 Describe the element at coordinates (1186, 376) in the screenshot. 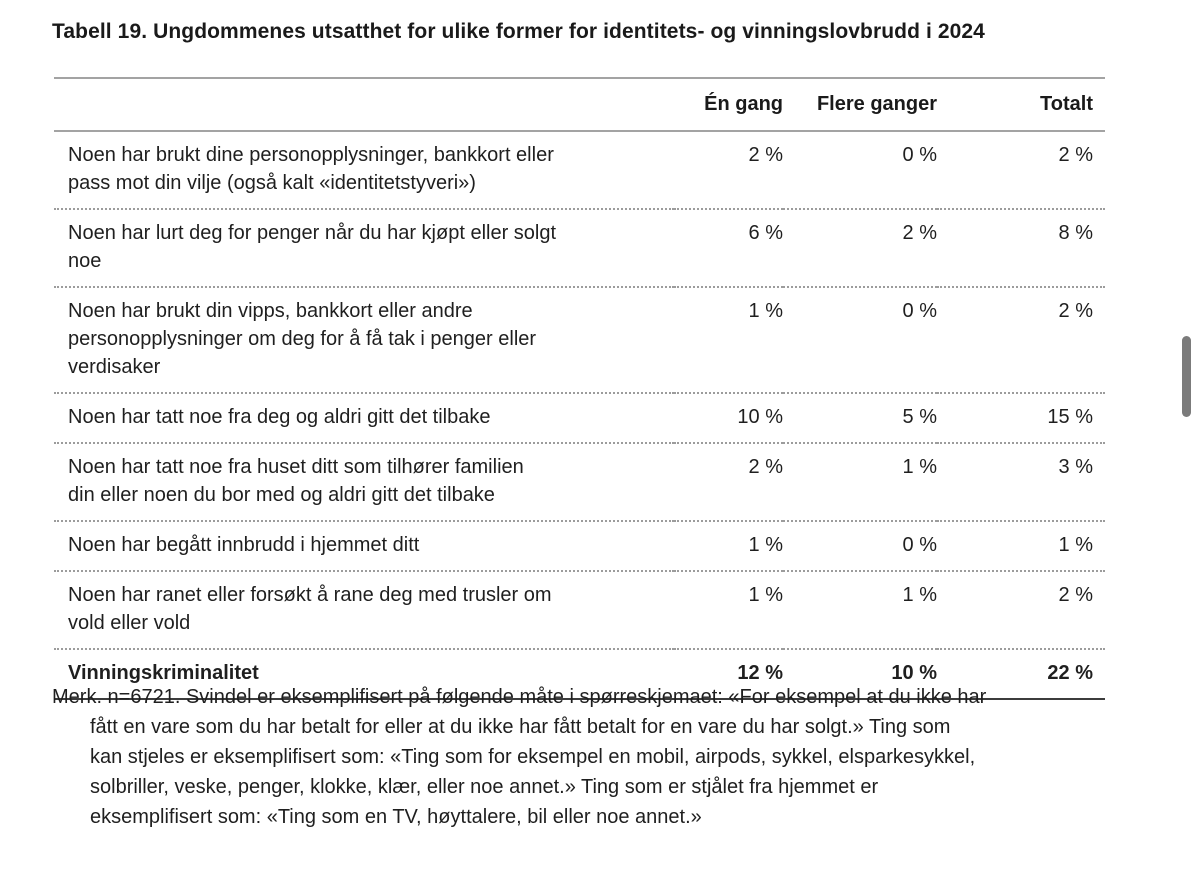

I see `scrollbar-thumb` at that location.